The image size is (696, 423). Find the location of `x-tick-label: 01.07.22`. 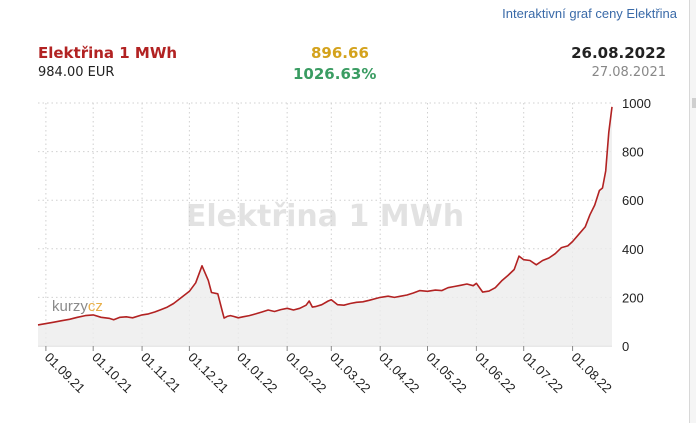

x-tick-label: 01.07.22 is located at coordinates (543, 373).